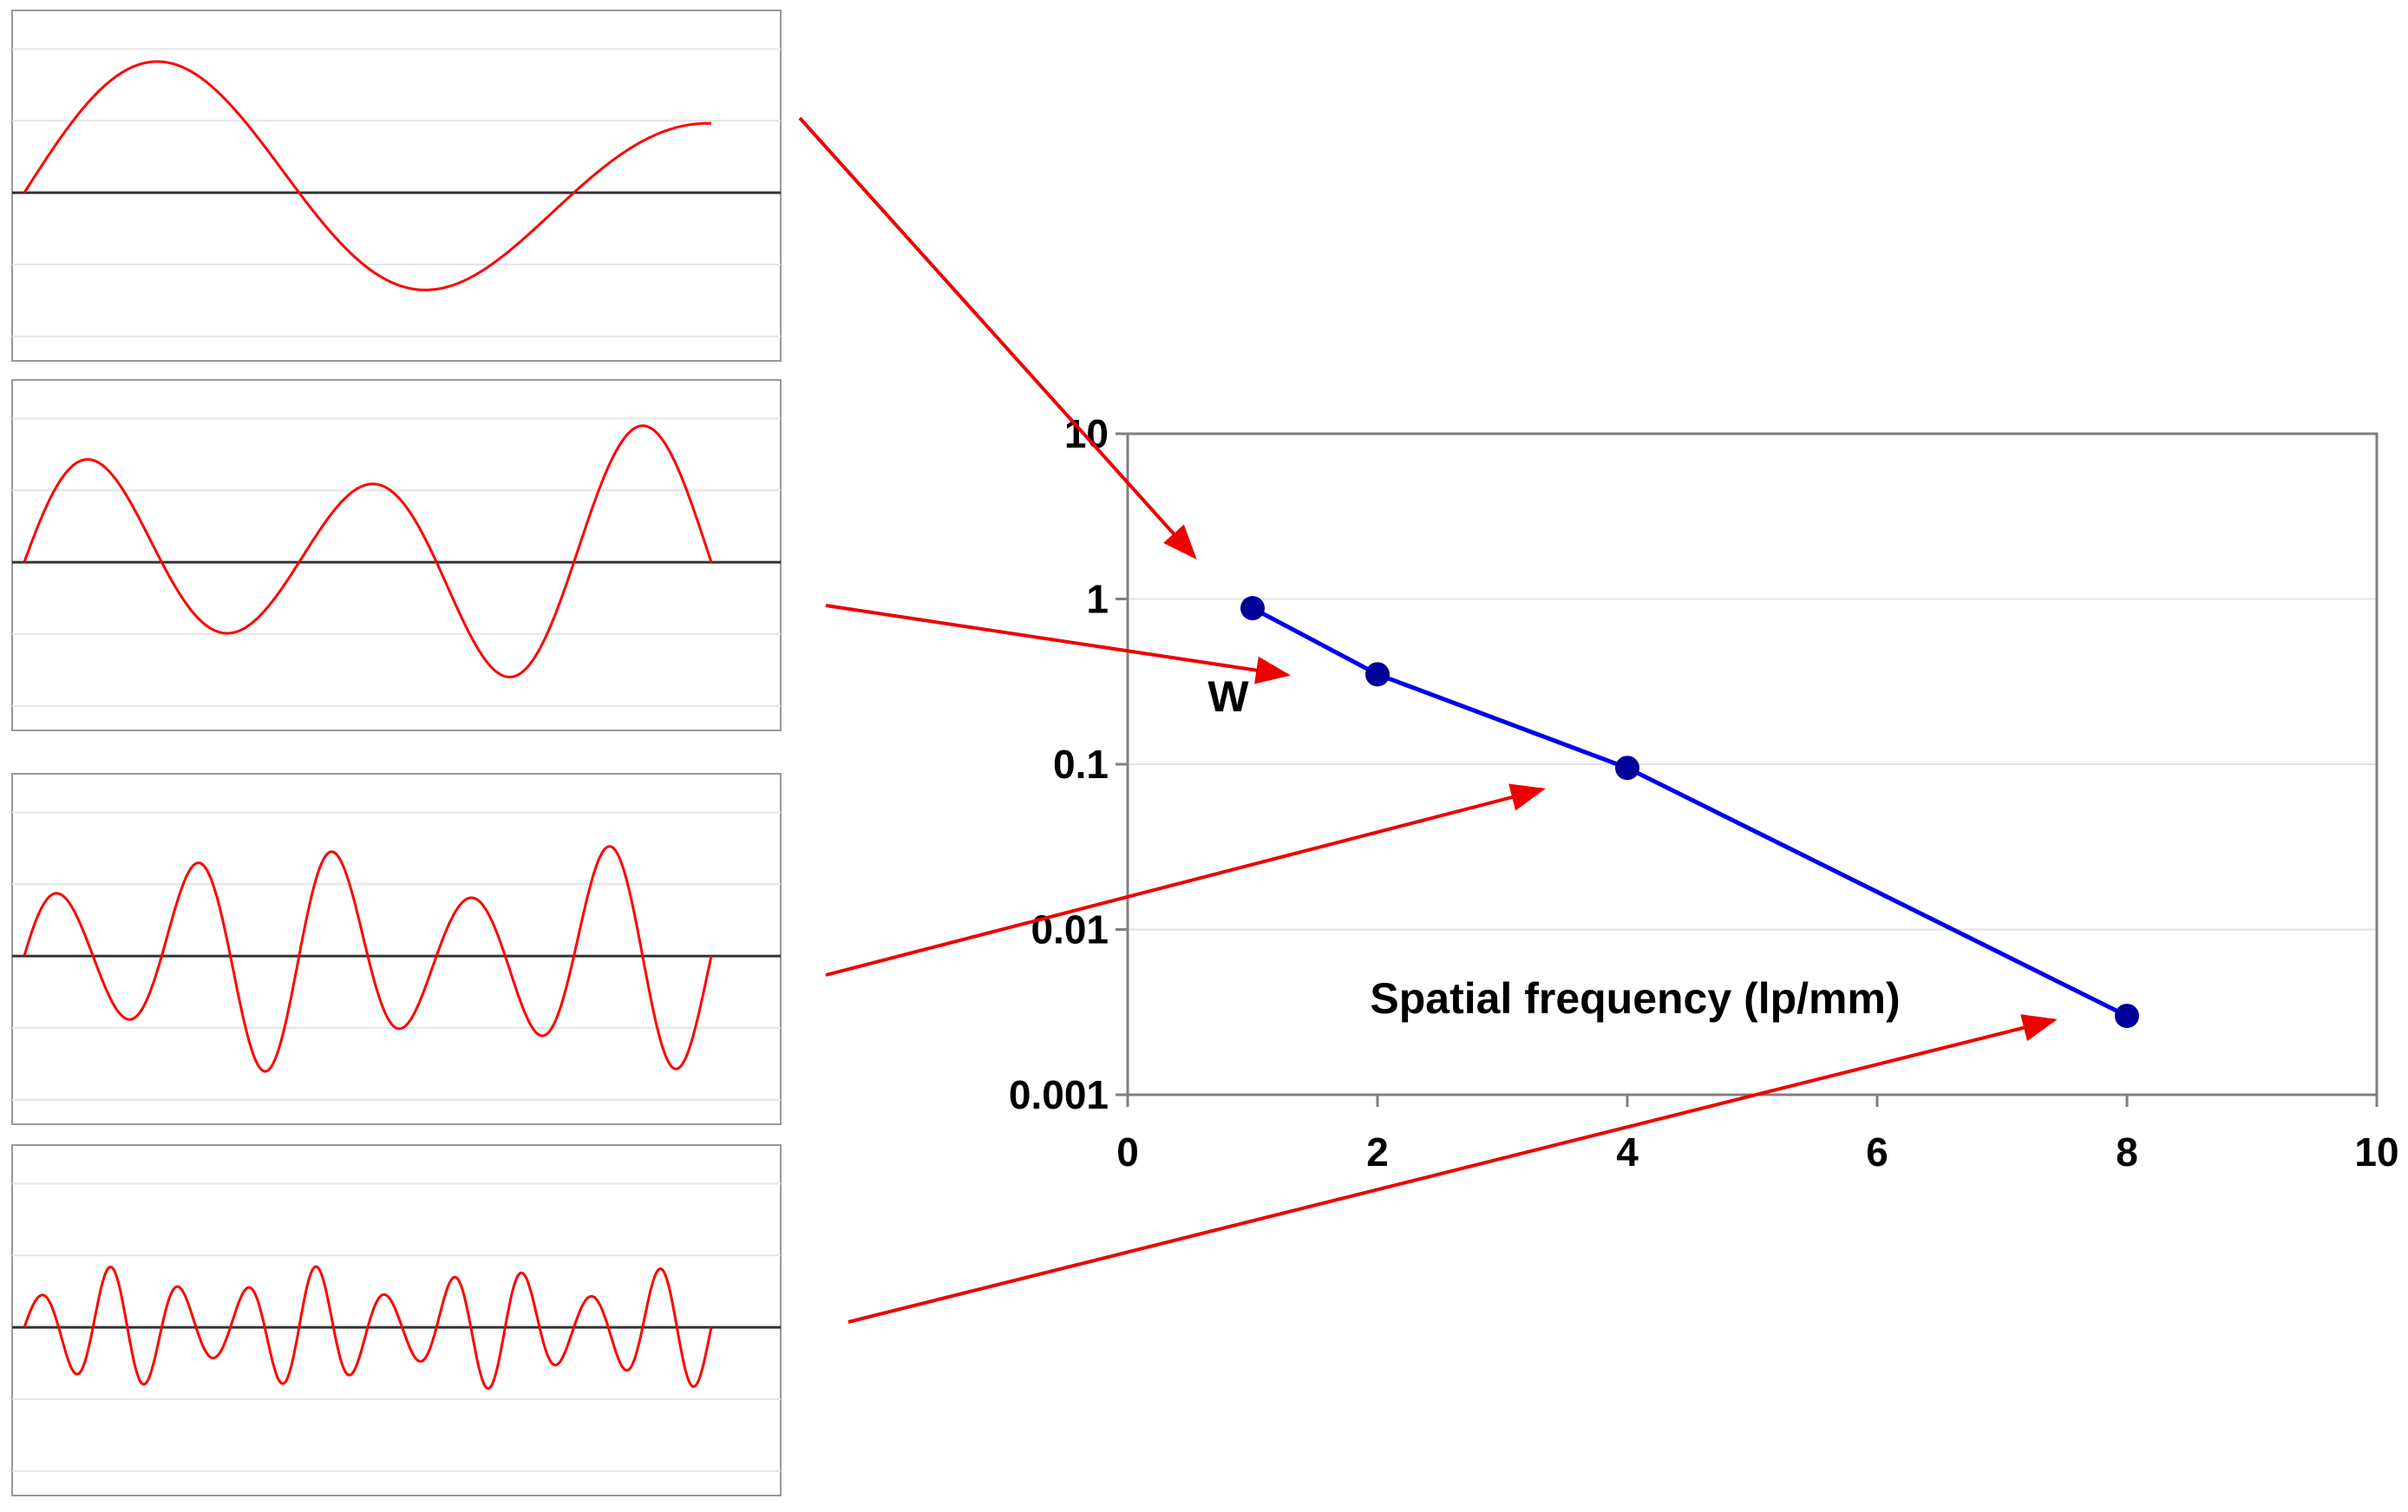 The width and height of the screenshot is (2408, 1512). What do you see at coordinates (1059, 1094) in the screenshot?
I see `y-tick-label: 0.001` at bounding box center [1059, 1094].